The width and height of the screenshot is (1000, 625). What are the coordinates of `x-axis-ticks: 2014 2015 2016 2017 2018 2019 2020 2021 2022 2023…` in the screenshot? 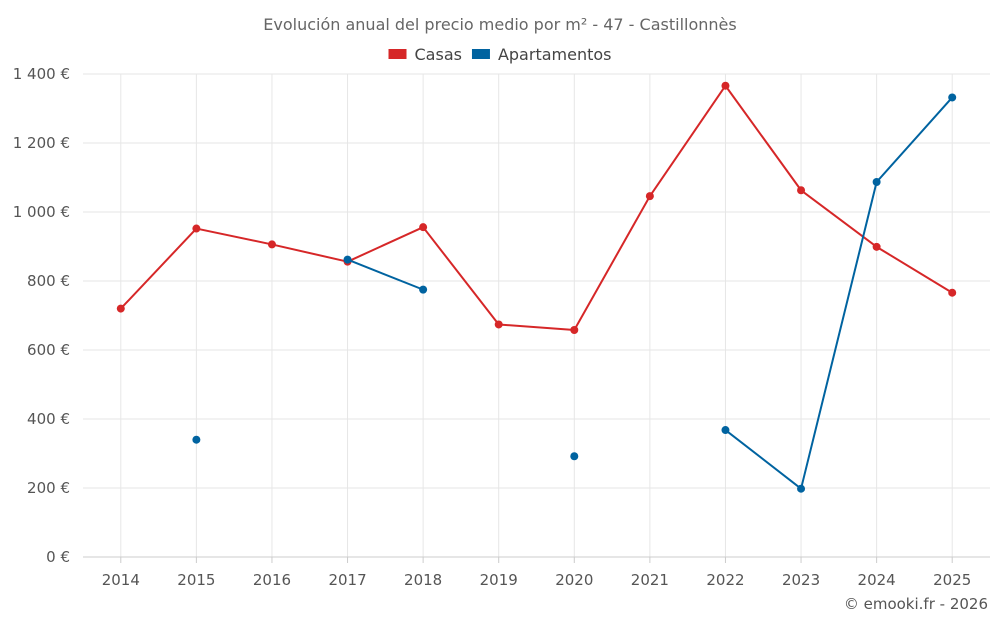 It's located at (536, 573).